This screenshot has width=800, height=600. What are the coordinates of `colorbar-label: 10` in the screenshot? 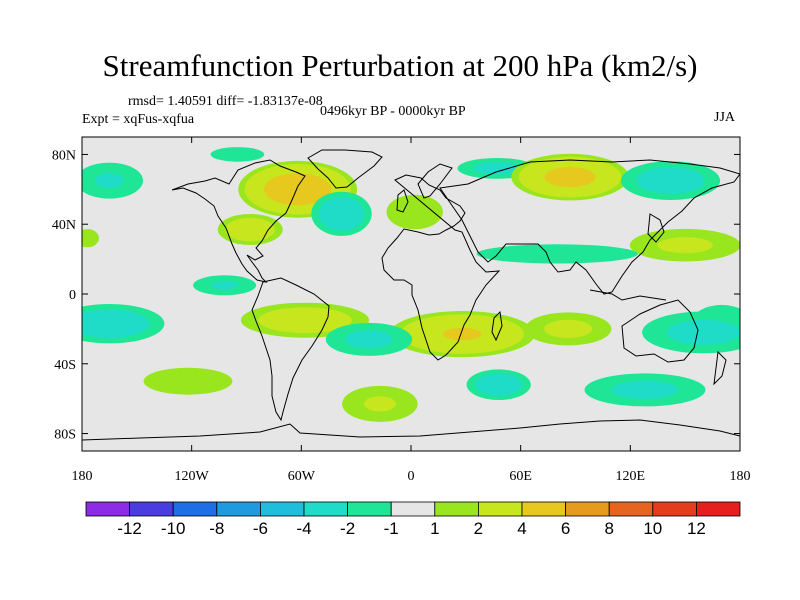 It's located at (652, 528).